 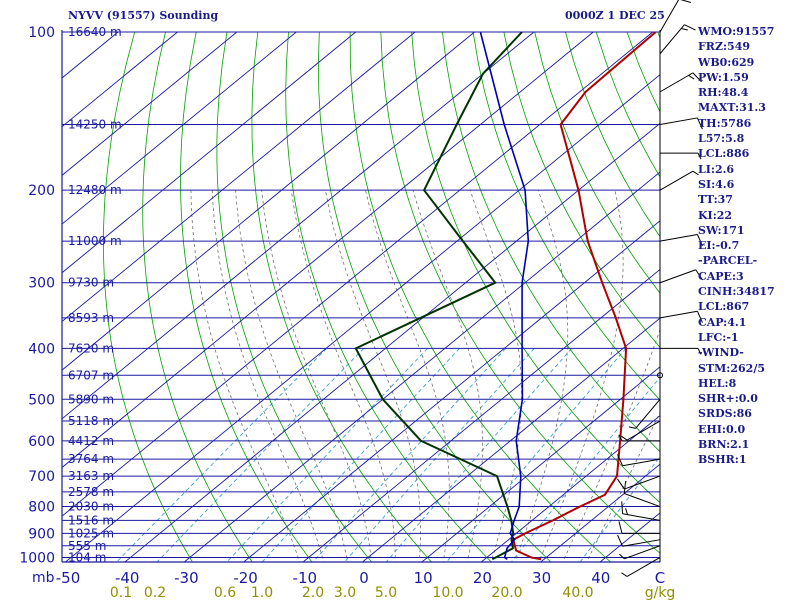 I want to click on mixing-ratio-label: 2.0, so click(x=313, y=592).